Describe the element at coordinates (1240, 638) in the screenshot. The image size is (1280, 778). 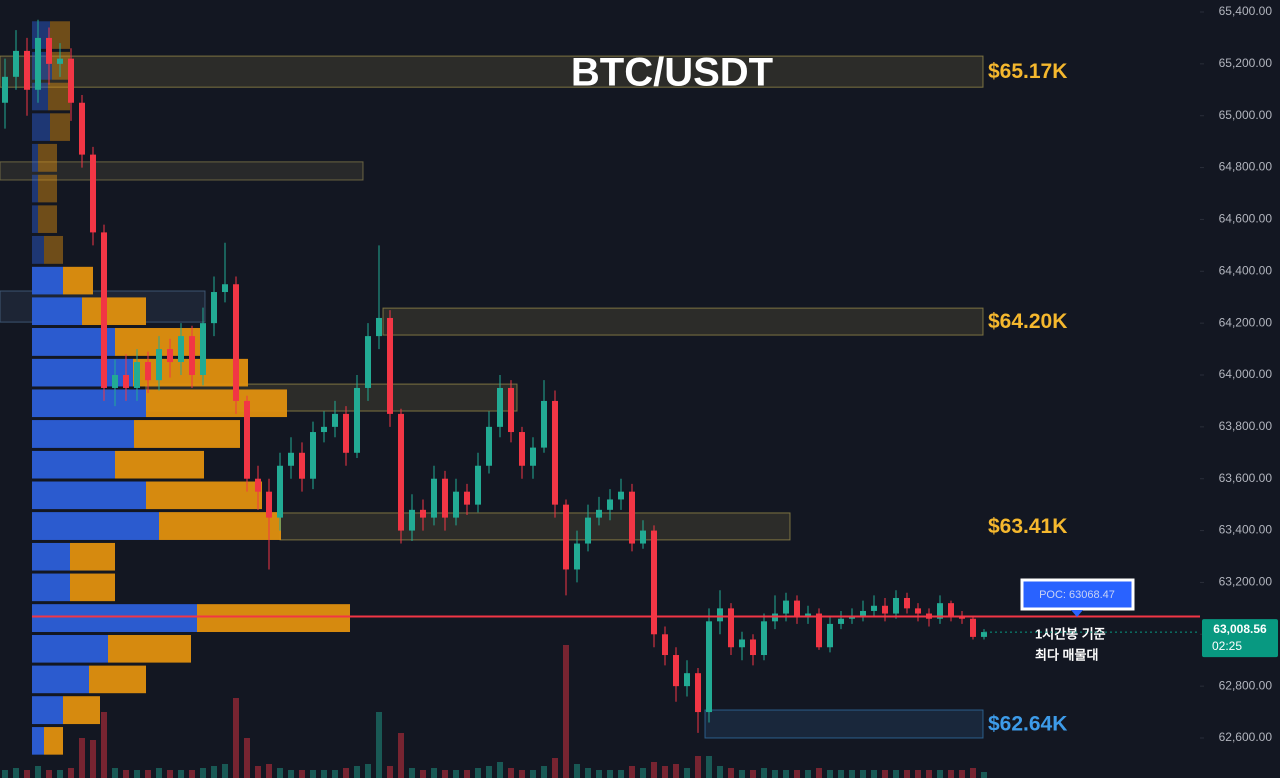
I see `last-price-box` at that location.